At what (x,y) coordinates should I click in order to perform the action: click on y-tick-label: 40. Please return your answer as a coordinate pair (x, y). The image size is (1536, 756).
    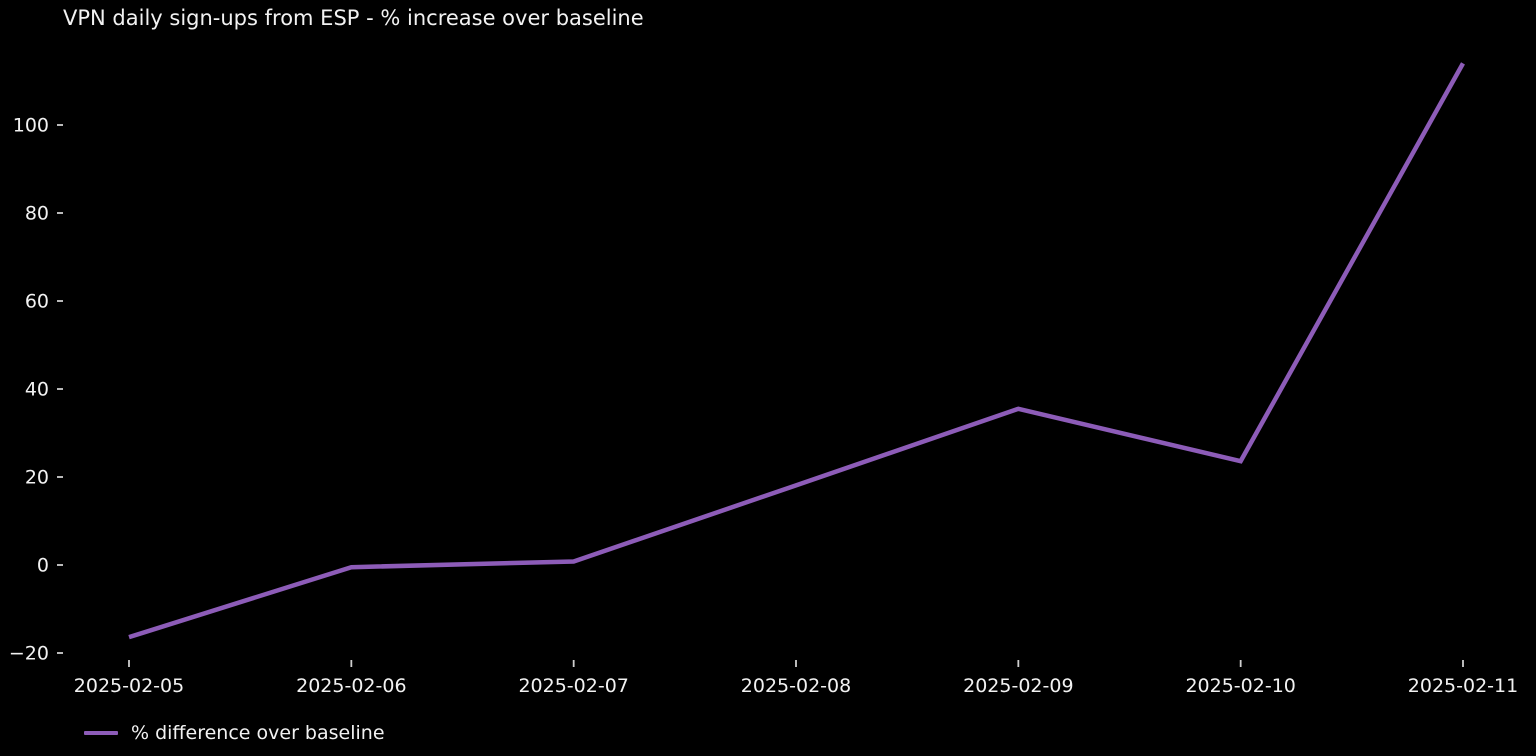
    Looking at the image, I should click on (37, 390).